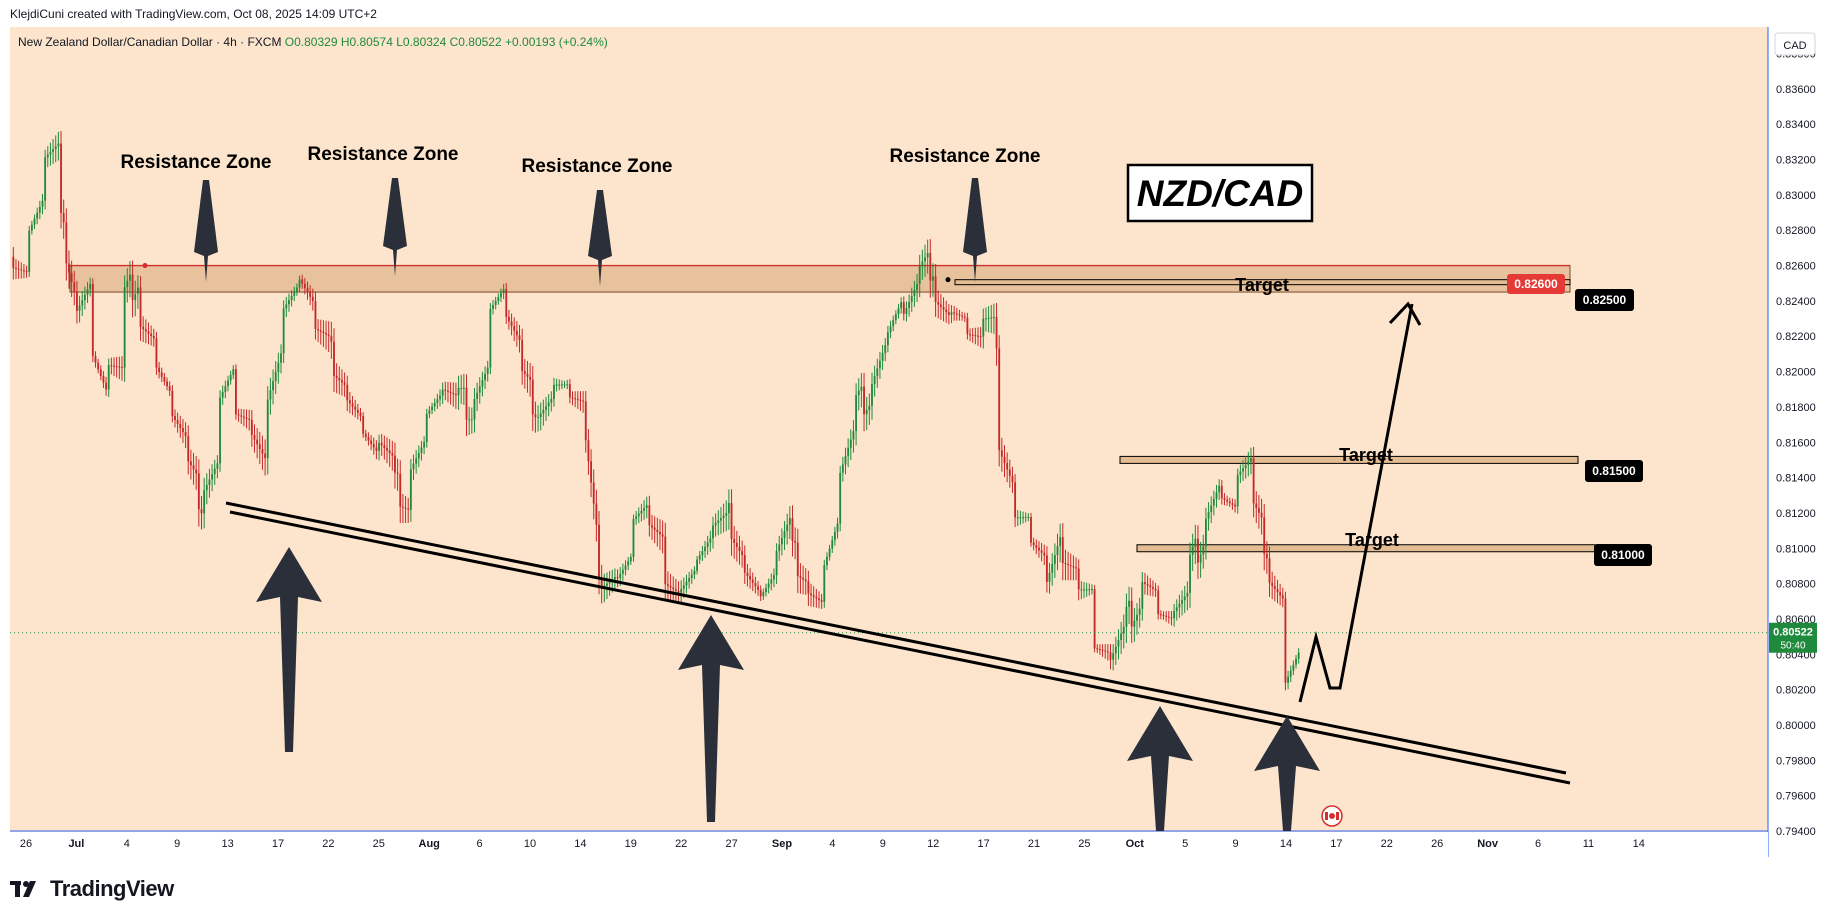 Image resolution: width=1835 pixels, height=917 pixels. I want to click on x-tick-label: 26, so click(1437, 844).